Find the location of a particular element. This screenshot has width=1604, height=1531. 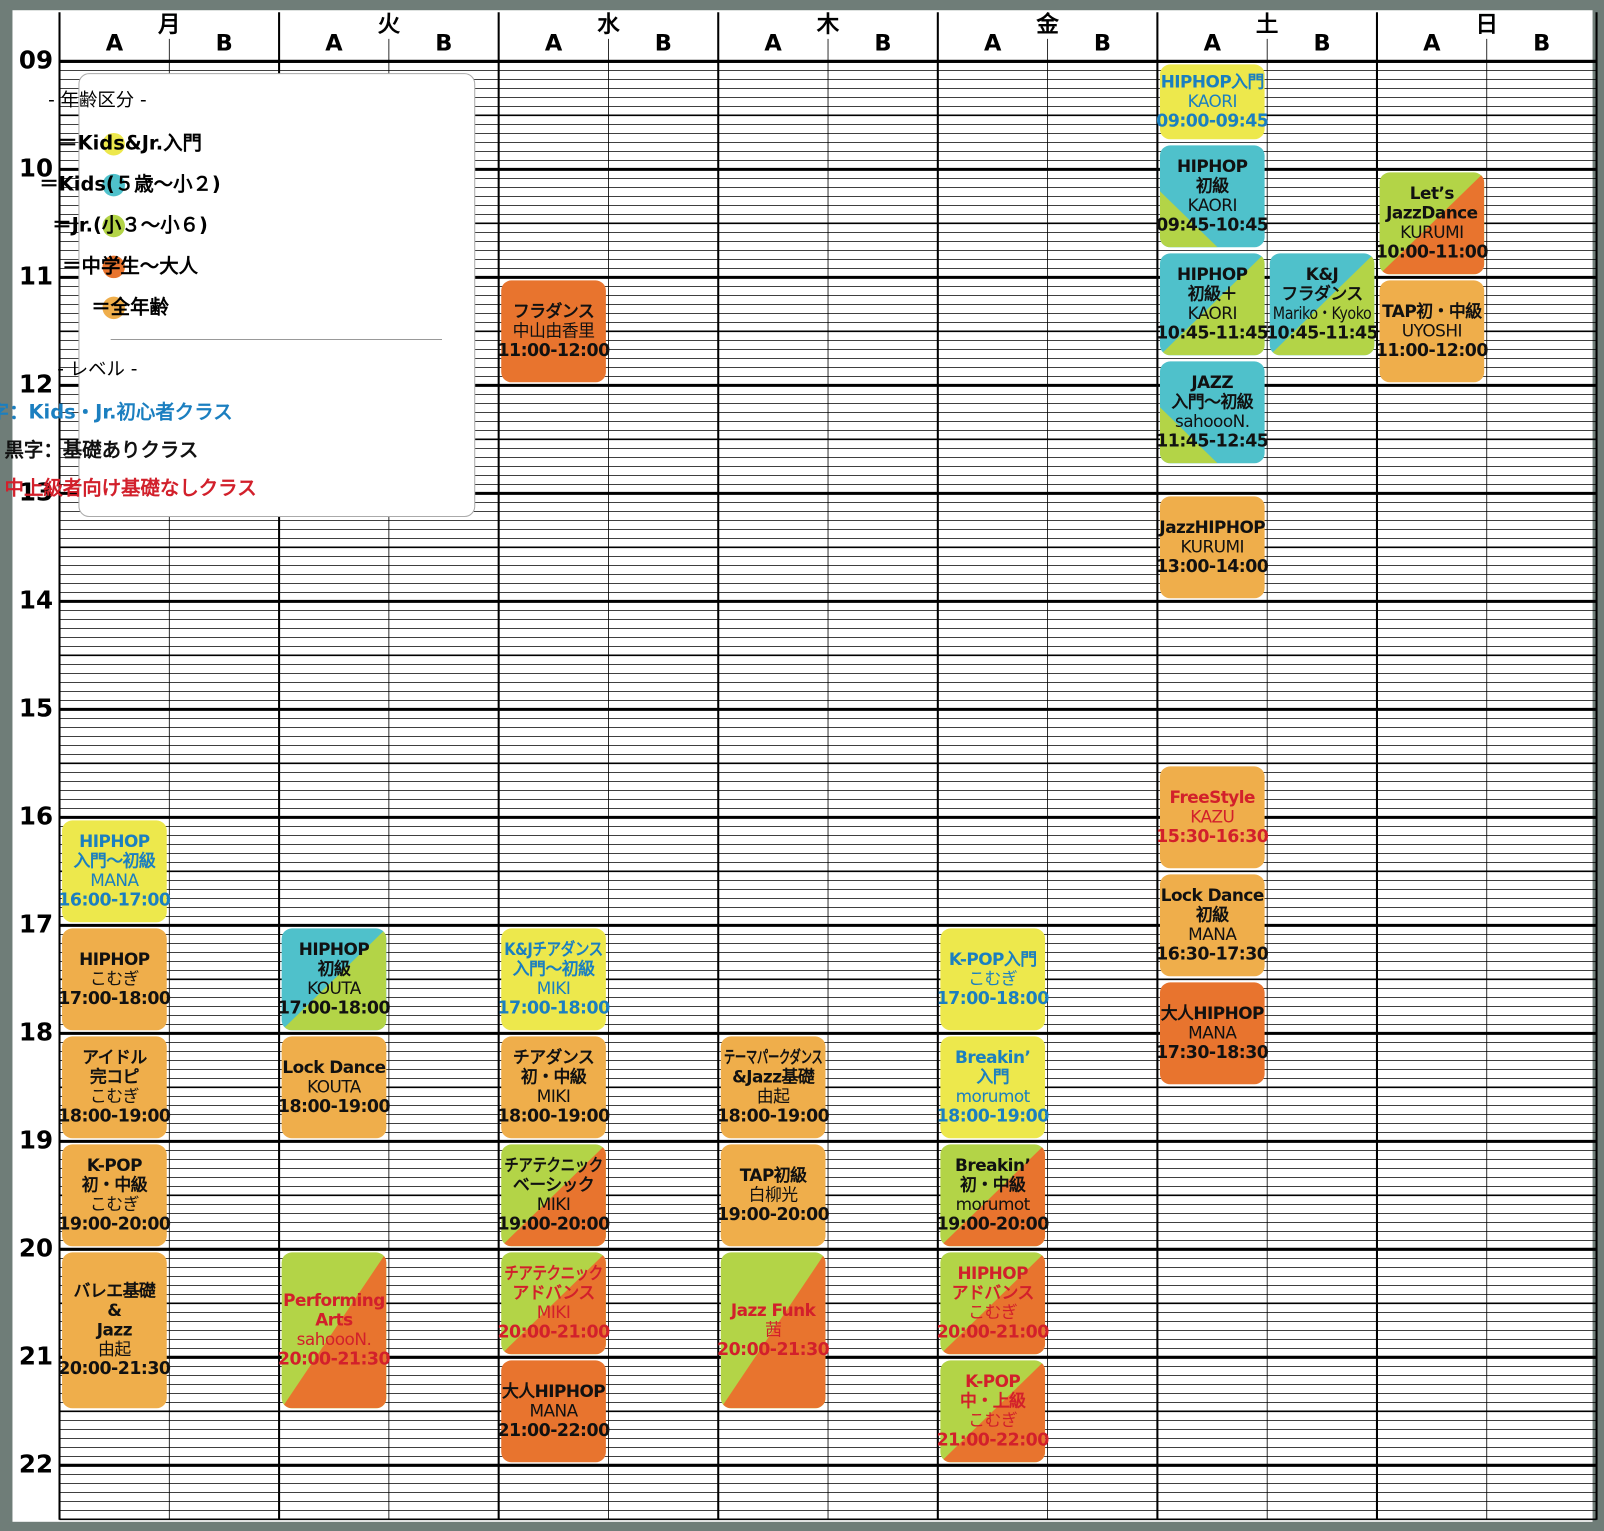

day-name: 木 is located at coordinates (828, 25).